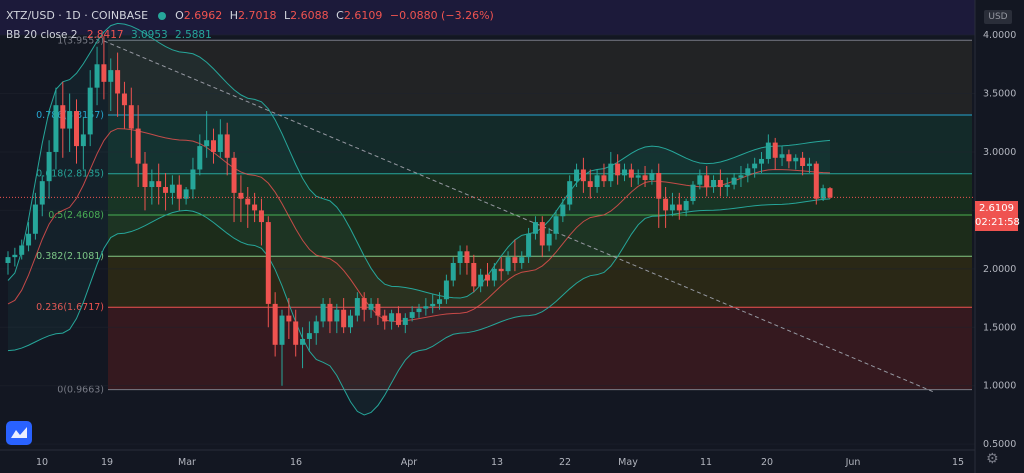 The width and height of the screenshot is (1024, 473). What do you see at coordinates (565, 462) in the screenshot?
I see `time-tick-label: 22` at bounding box center [565, 462].